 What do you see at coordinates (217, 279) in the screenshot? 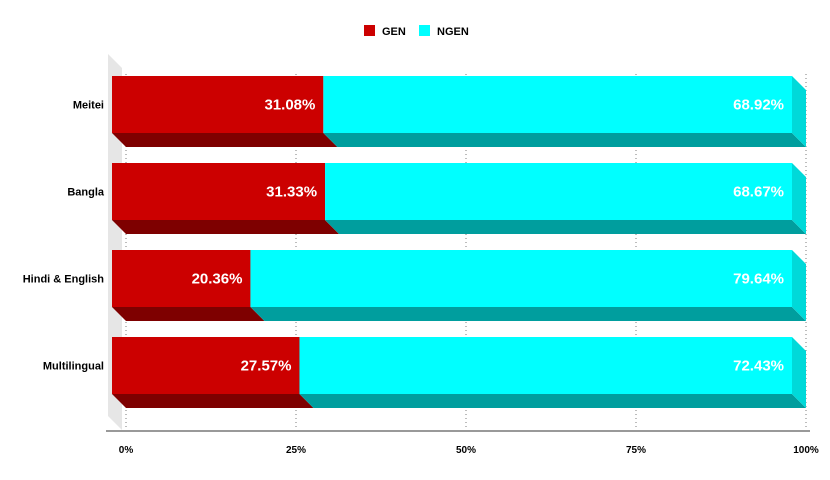
I see `data-label-gen-2: 20.36%` at bounding box center [217, 279].